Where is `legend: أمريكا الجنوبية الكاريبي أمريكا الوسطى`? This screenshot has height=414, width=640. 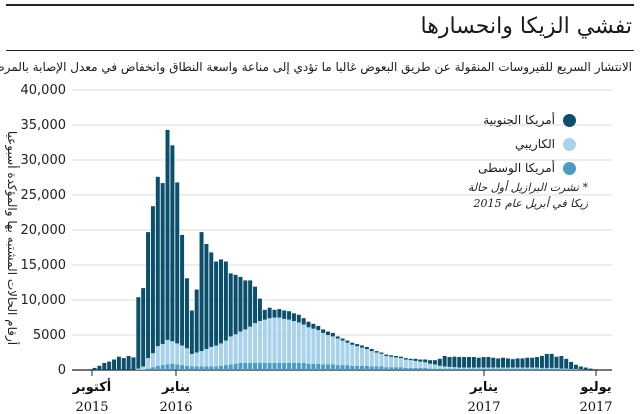 legend: أمريكا الجنوبية الكاريبي أمريكا الوسطى is located at coordinates (517, 144).